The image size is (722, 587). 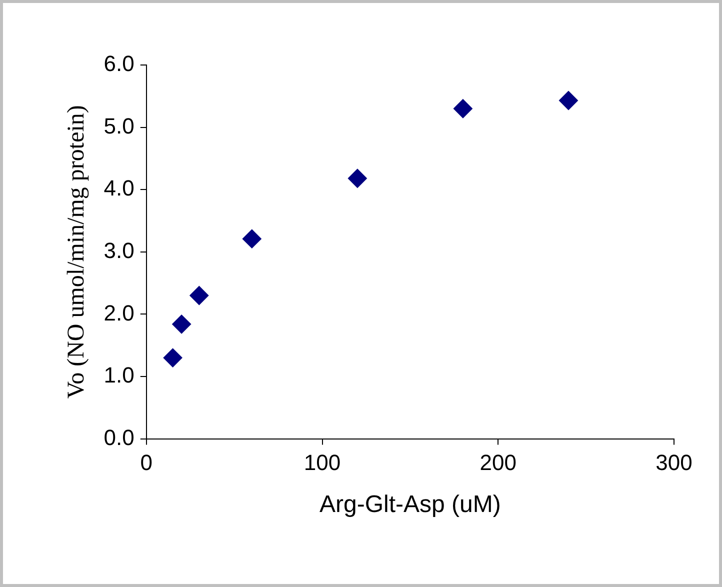 What do you see at coordinates (498, 463) in the screenshot?
I see `x-tick-label: 200` at bounding box center [498, 463].